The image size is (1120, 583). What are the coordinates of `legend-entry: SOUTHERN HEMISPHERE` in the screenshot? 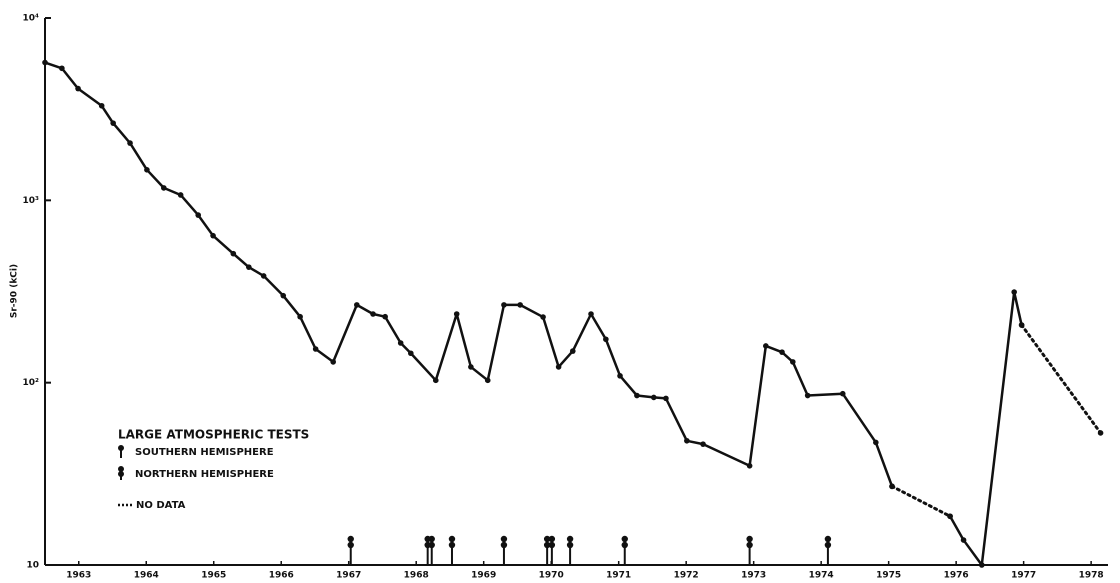 It's located at (204, 452).